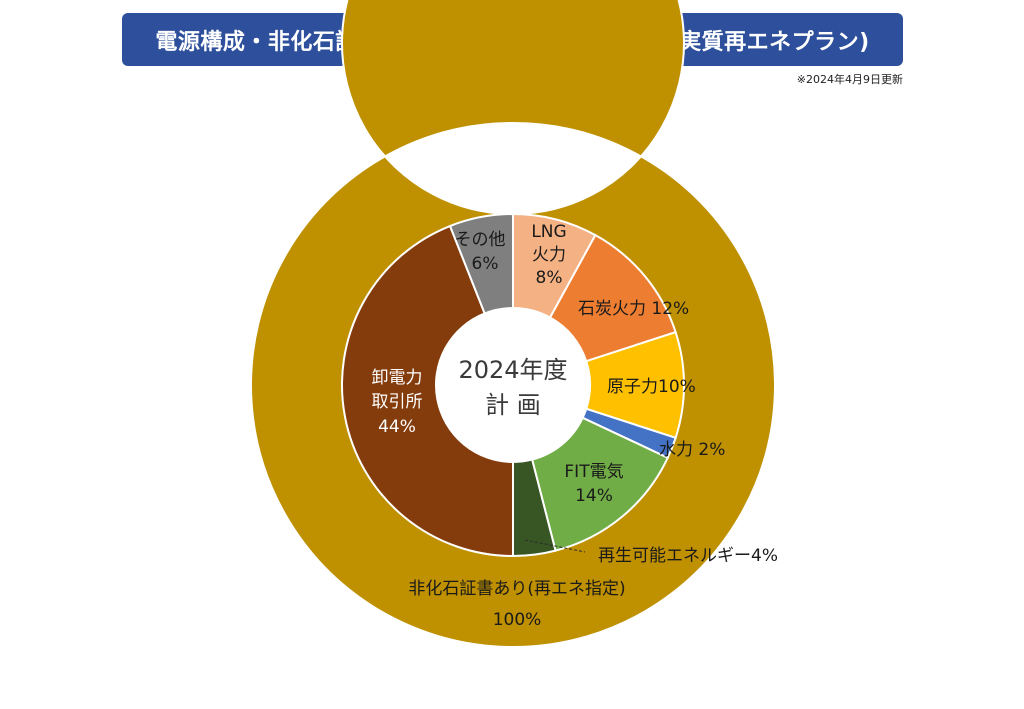  What do you see at coordinates (555, 546) in the screenshot?
I see `renewable-leader-line` at bounding box center [555, 546].